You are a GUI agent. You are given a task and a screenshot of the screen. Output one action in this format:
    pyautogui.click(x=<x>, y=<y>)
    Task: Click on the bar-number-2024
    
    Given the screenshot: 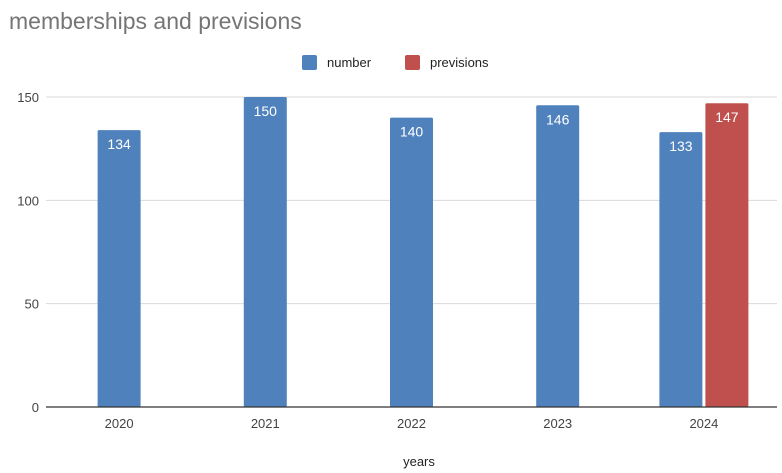 What is the action you would take?
    pyautogui.click(x=681, y=269)
    